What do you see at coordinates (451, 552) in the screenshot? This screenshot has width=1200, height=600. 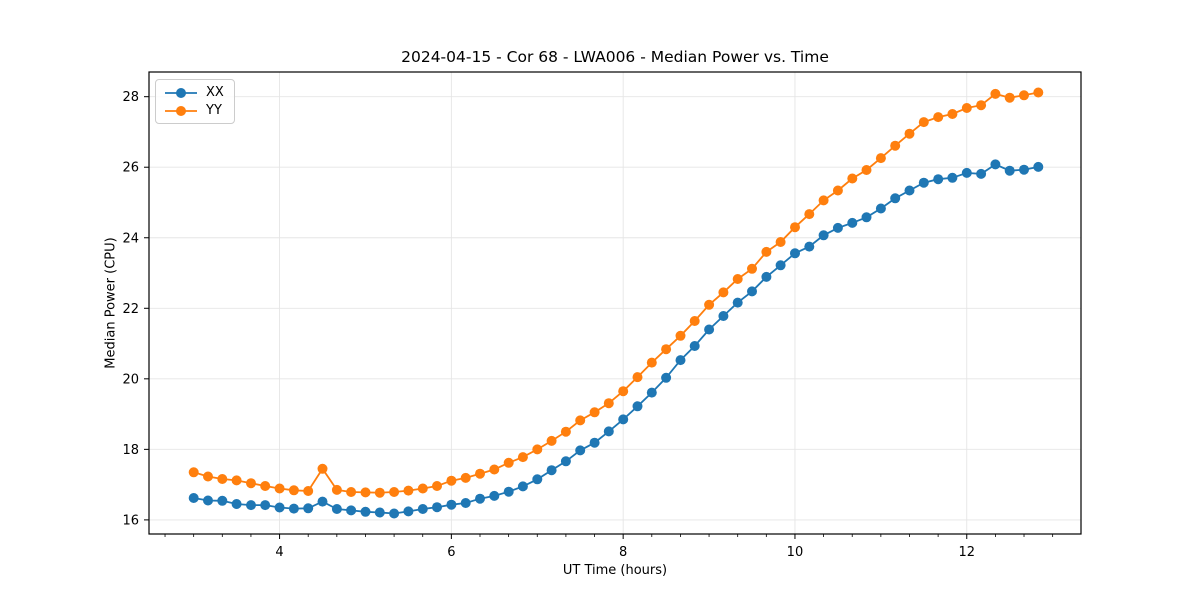 I see `x-tick-label: 6` at bounding box center [451, 552].